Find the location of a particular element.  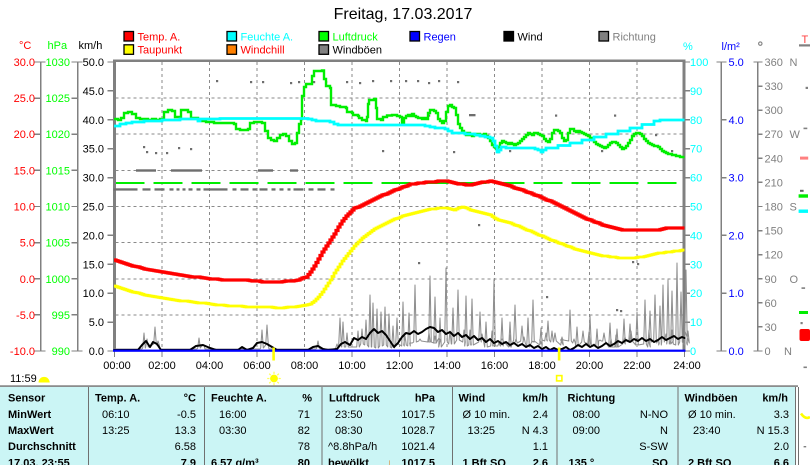

svg-text: 240 is located at coordinates (774, 159).